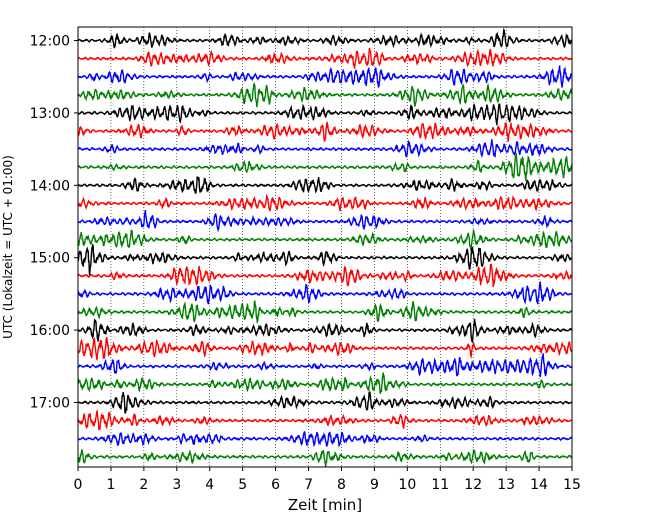 This screenshot has height=520, width=650. Describe the element at coordinates (341, 485) in the screenshot. I see `x-tick-label-8: 8` at that location.